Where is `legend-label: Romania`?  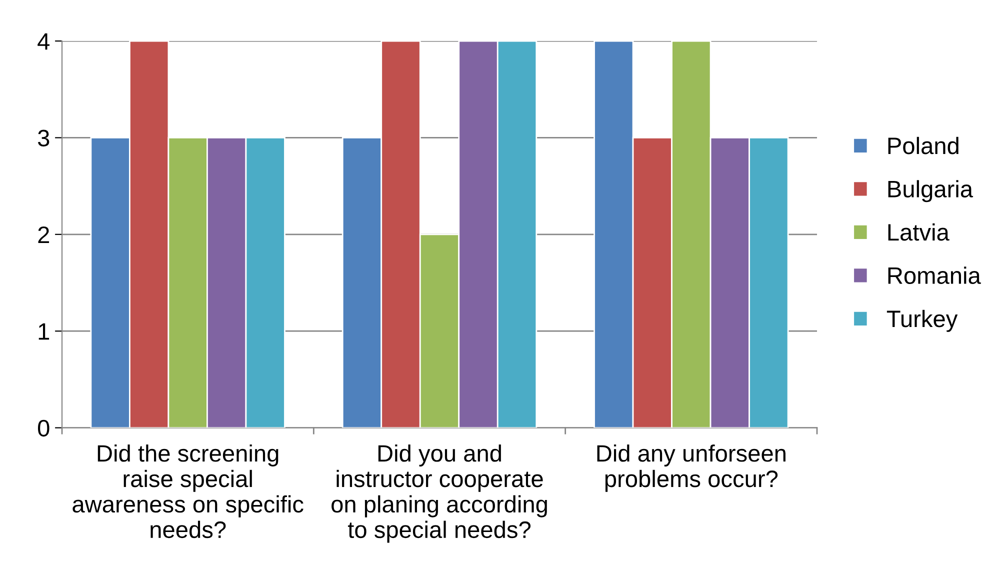
legend-label: Romania is located at coordinates (934, 275).